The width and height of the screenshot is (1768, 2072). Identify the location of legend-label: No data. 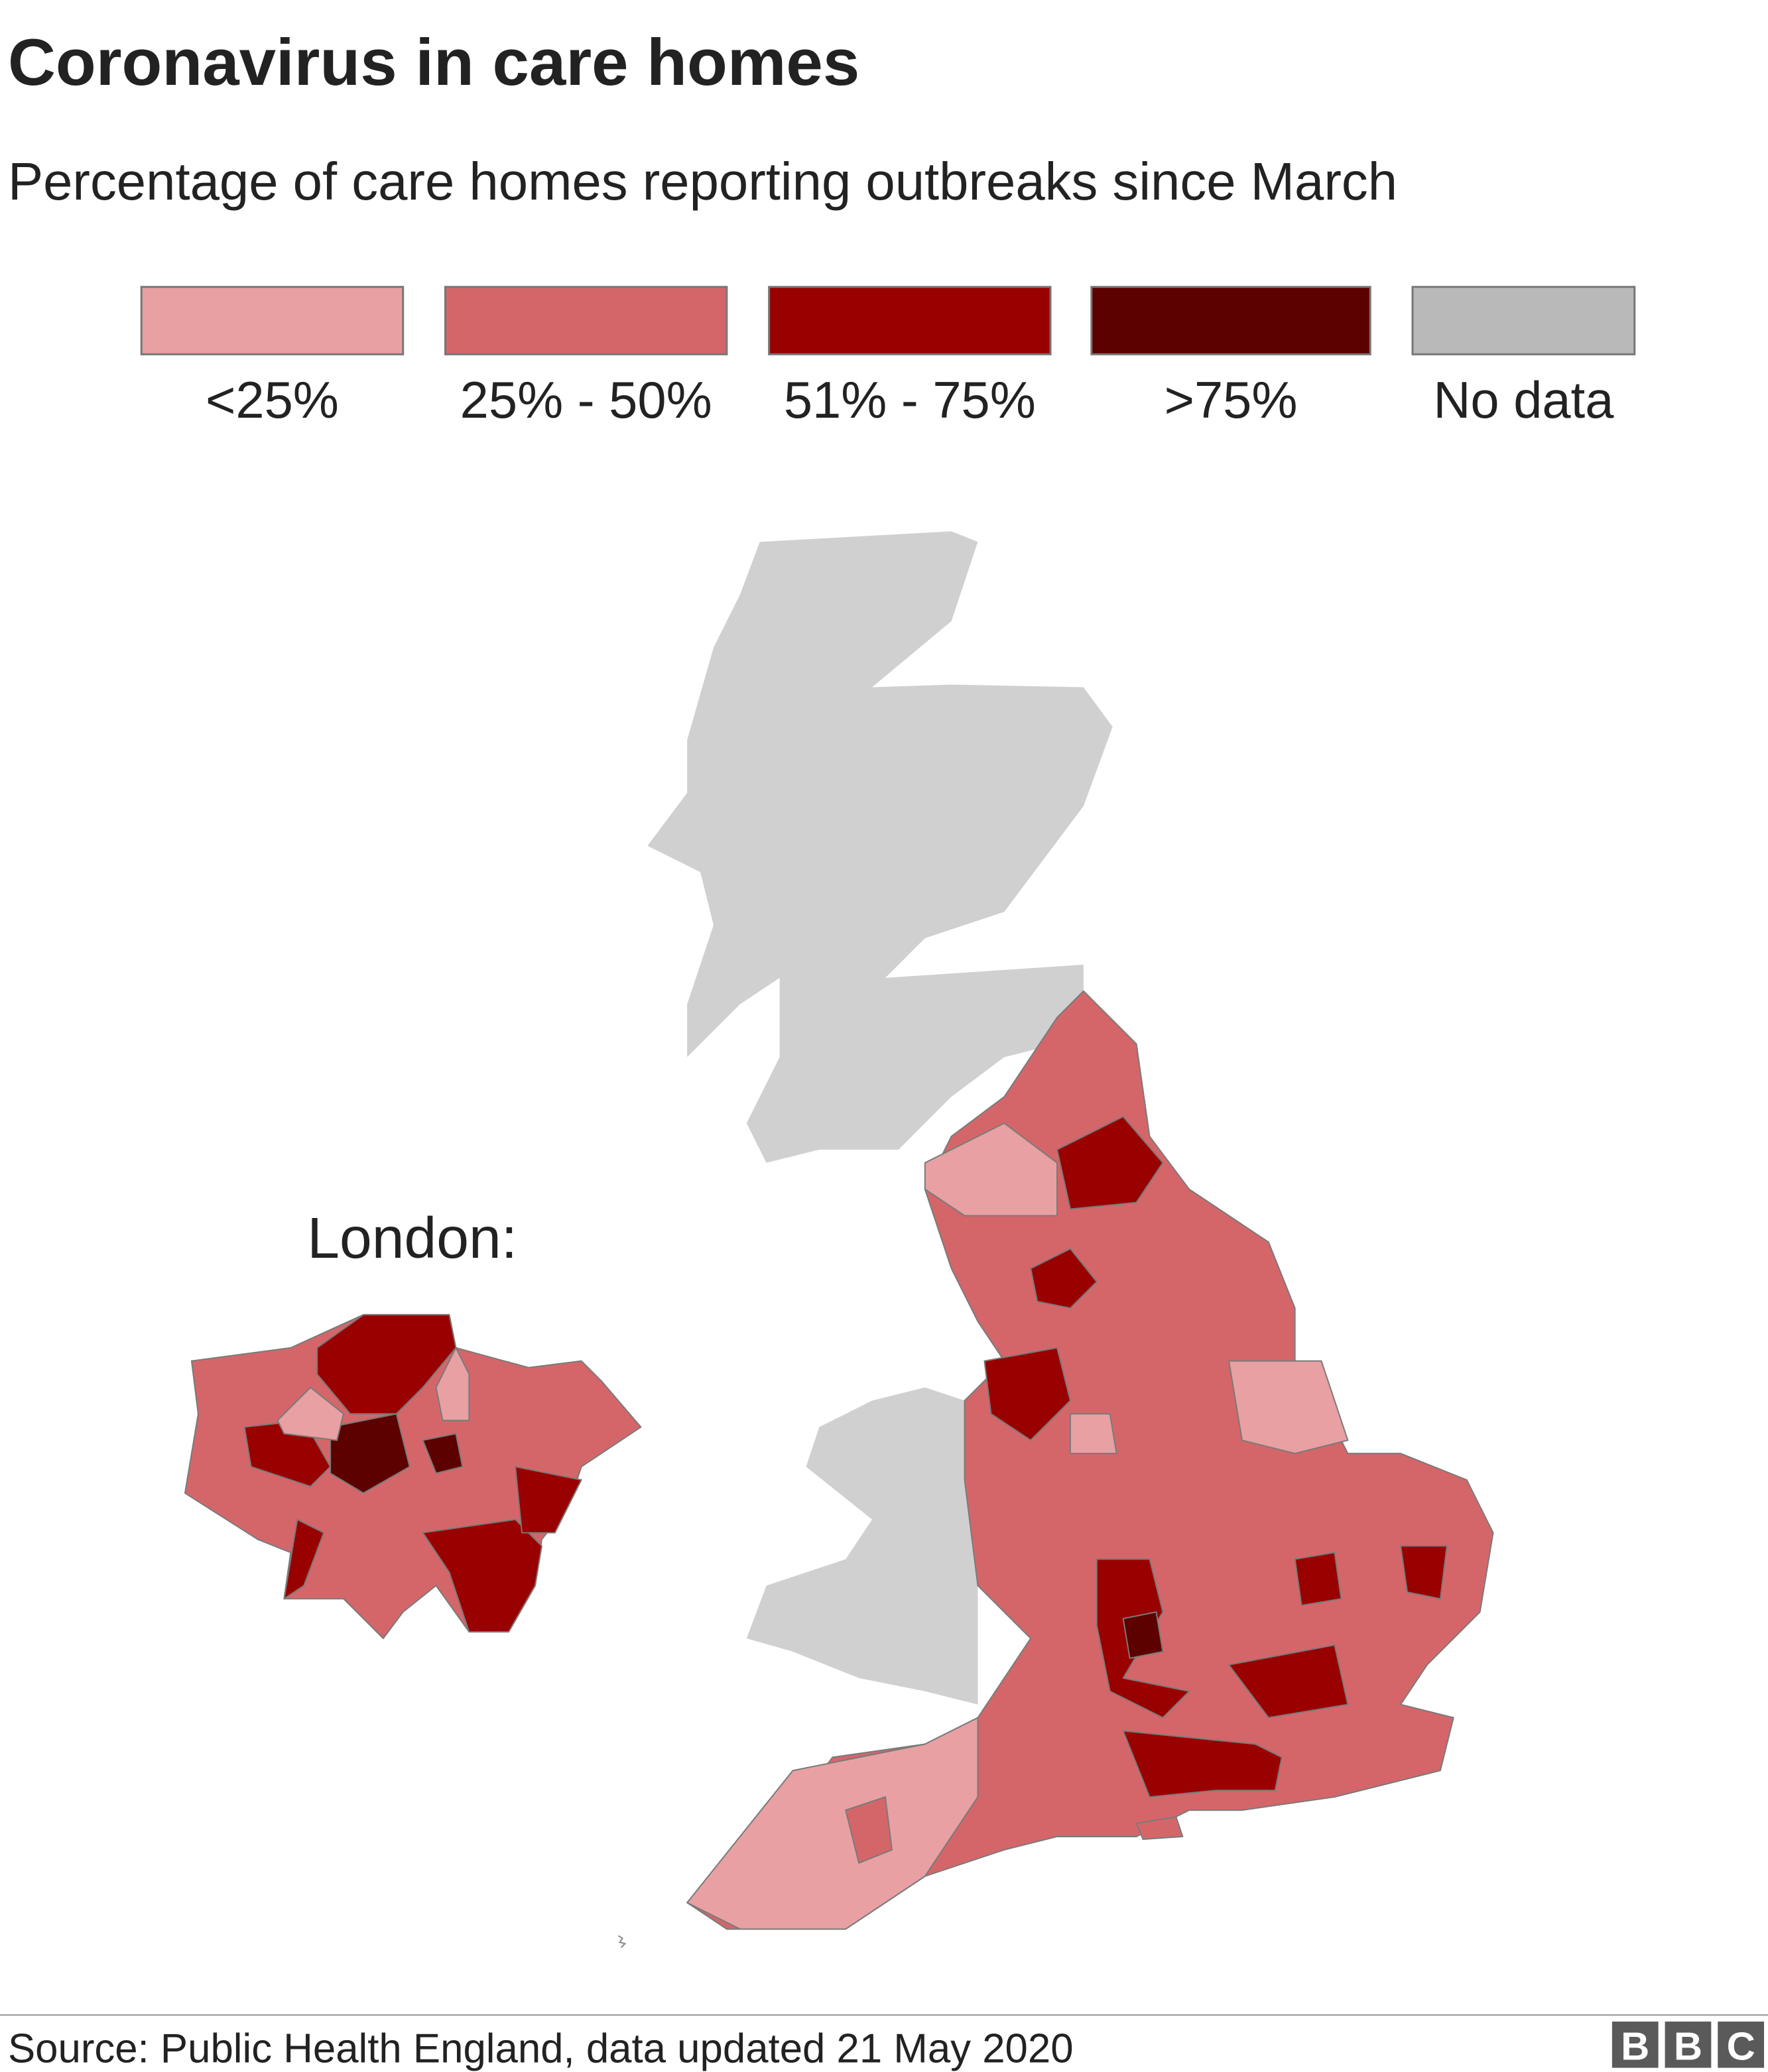
(1523, 400).